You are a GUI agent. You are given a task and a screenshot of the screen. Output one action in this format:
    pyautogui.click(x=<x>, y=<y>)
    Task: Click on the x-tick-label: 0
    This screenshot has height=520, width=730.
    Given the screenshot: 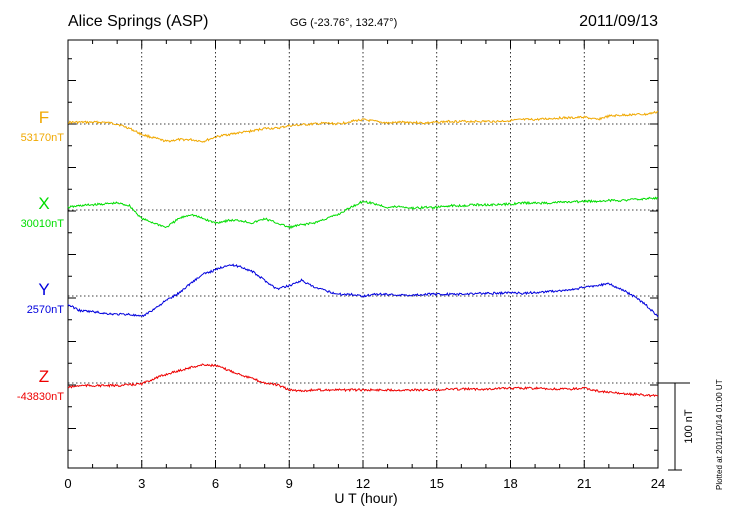 What is the action you would take?
    pyautogui.click(x=67, y=483)
    